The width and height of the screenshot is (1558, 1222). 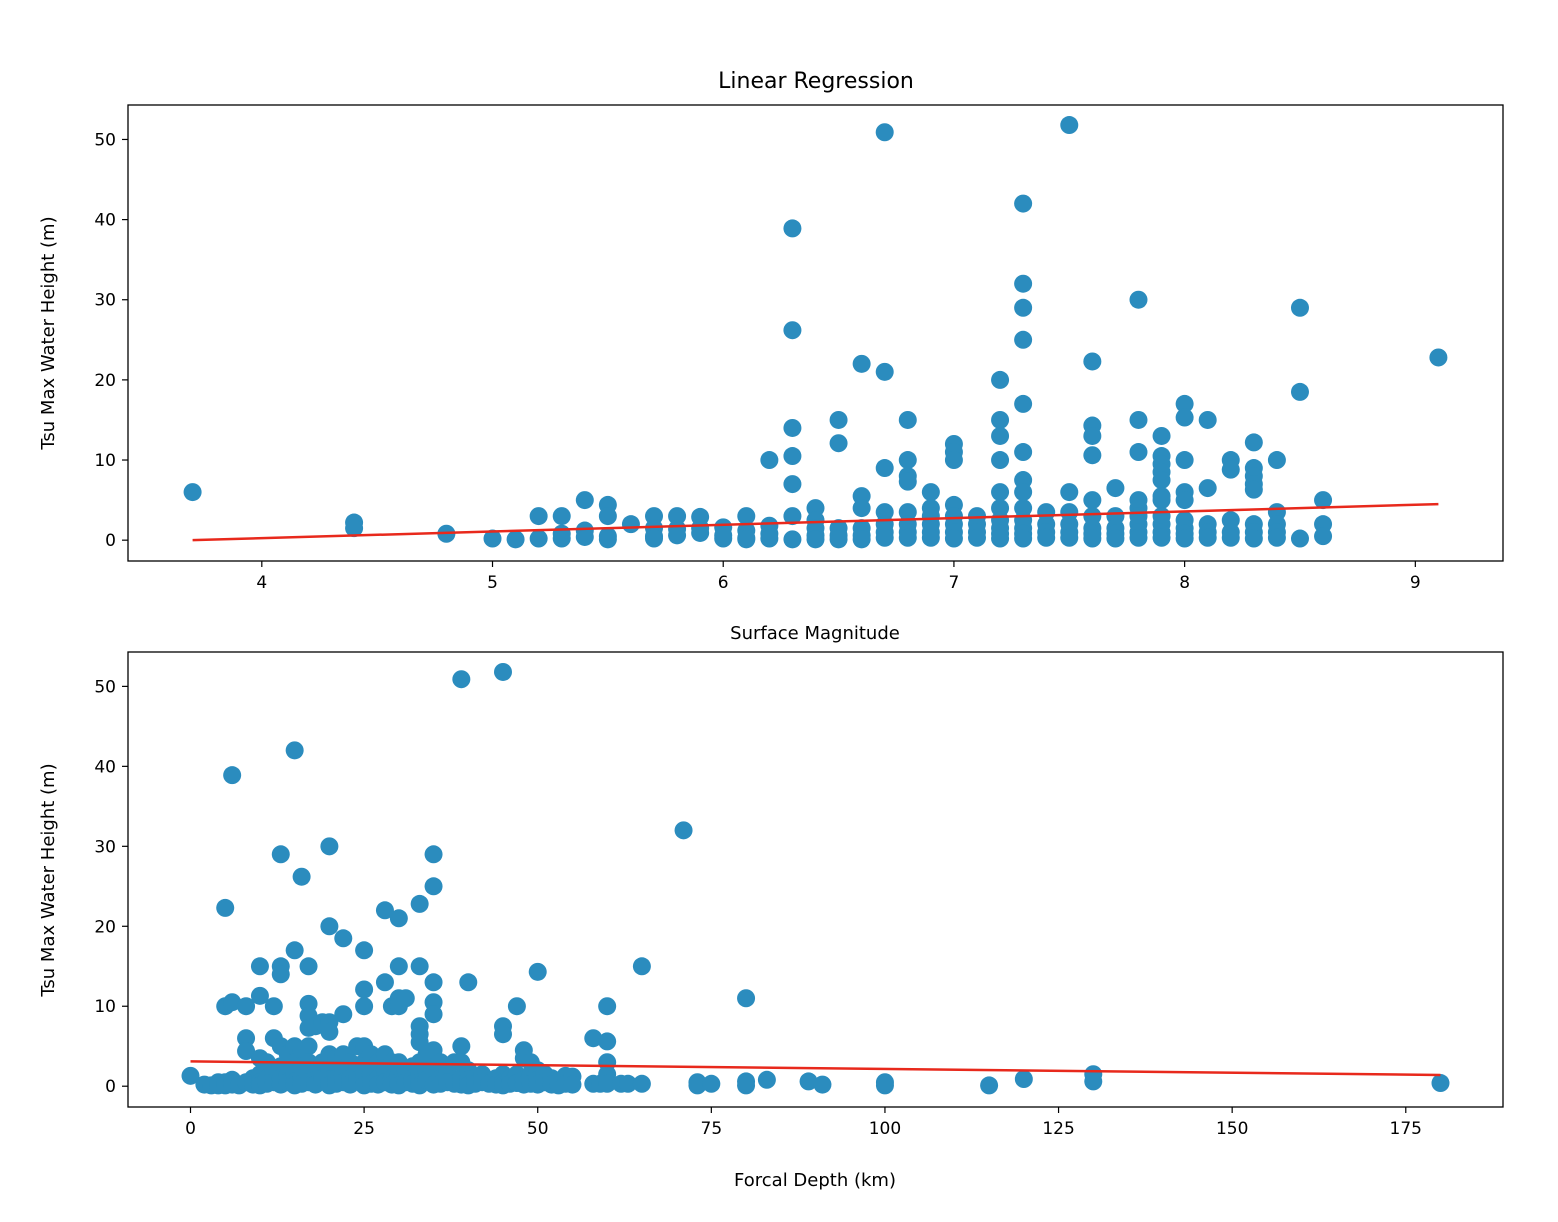 What do you see at coordinates (816, 81) in the screenshot?
I see `chart-title: Linear Regression` at bounding box center [816, 81].